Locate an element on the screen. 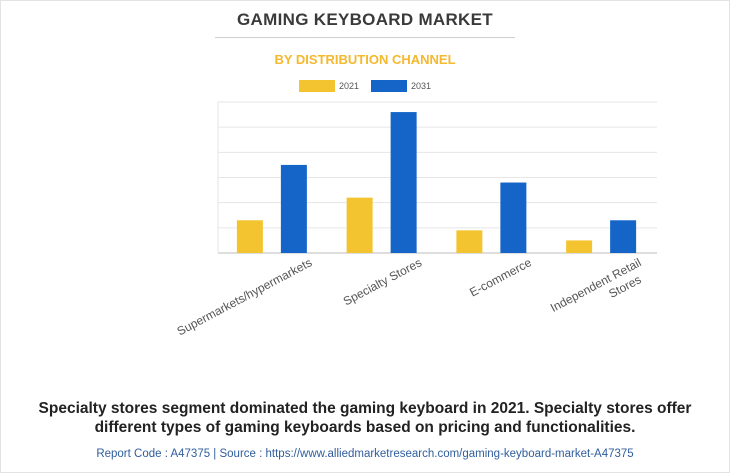  legend-label-2031: 2031 is located at coordinates (421, 86).